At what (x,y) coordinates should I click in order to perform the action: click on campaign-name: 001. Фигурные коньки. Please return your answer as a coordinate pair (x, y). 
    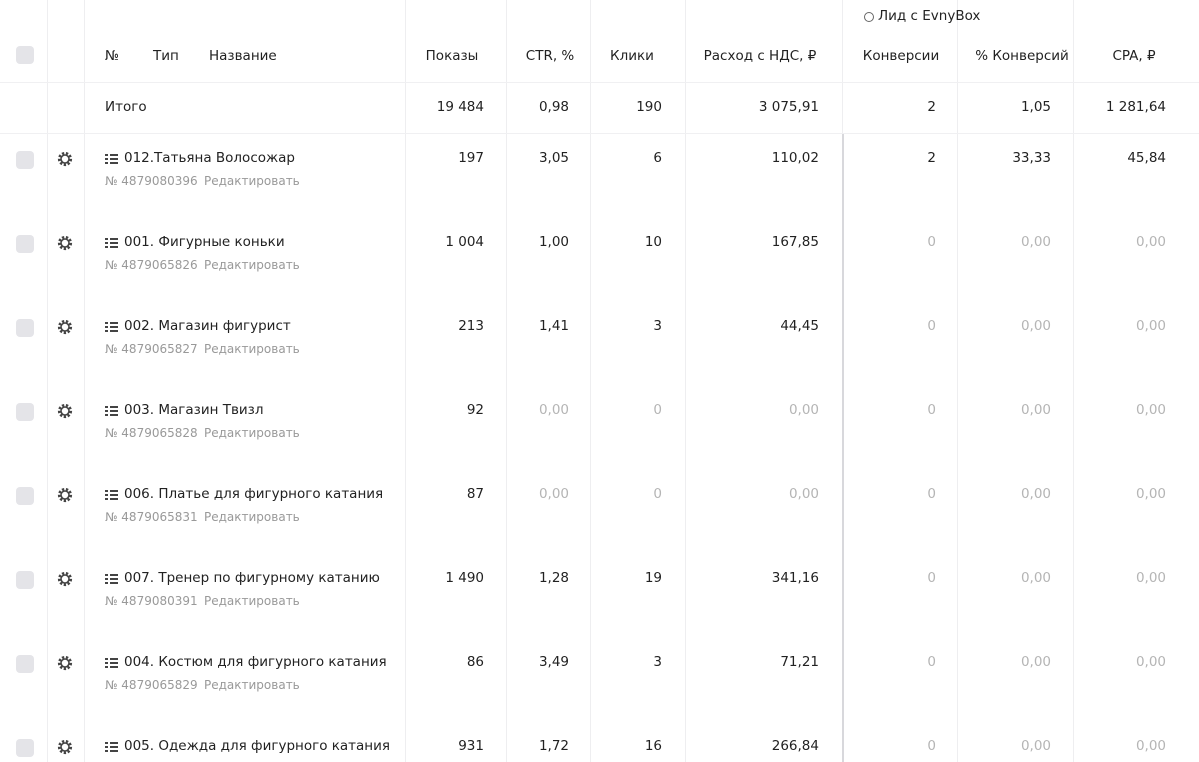
    Looking at the image, I should click on (204, 242).